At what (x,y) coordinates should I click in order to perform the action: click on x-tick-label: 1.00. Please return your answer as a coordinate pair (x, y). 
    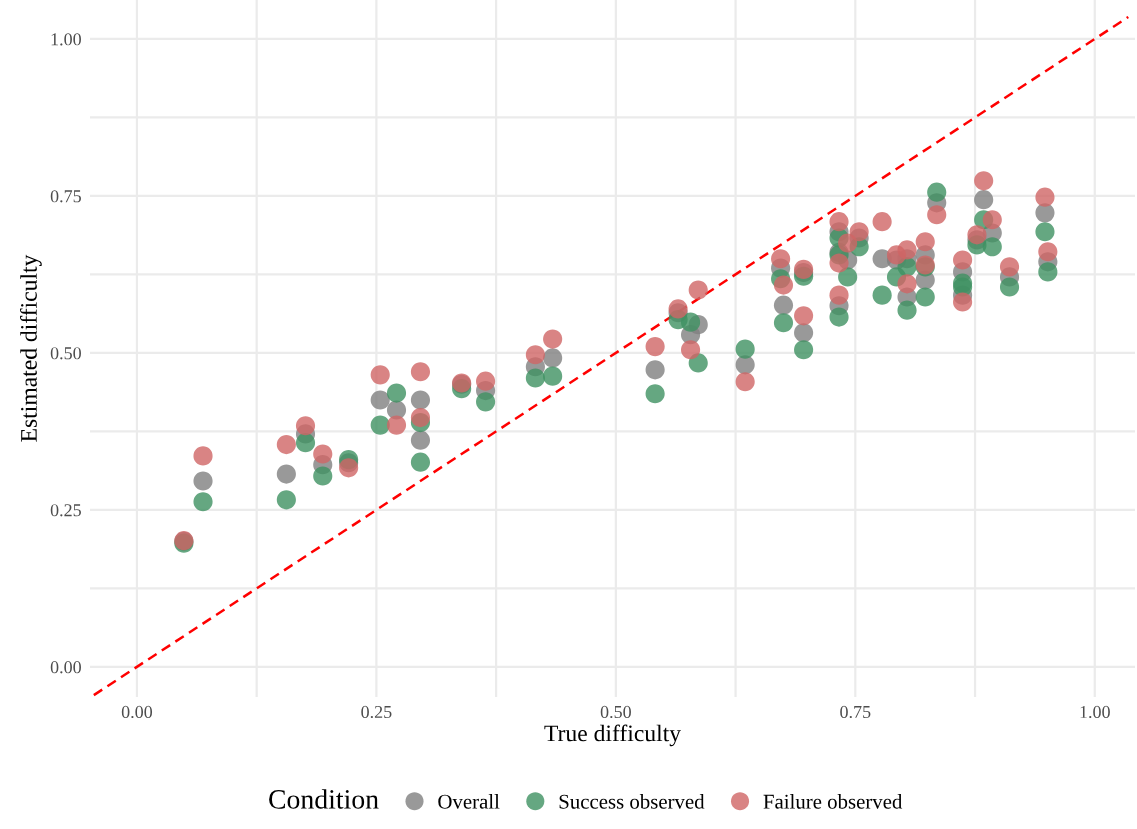
    Looking at the image, I should click on (1095, 712).